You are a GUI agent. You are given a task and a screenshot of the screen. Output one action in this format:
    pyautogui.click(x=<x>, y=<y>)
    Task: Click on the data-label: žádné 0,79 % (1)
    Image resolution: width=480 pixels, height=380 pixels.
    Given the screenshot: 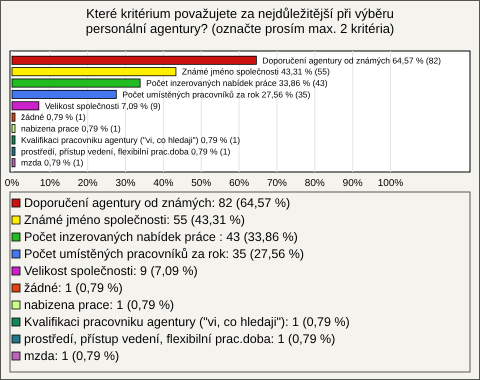 What is the action you would take?
    pyautogui.click(x=53, y=117)
    